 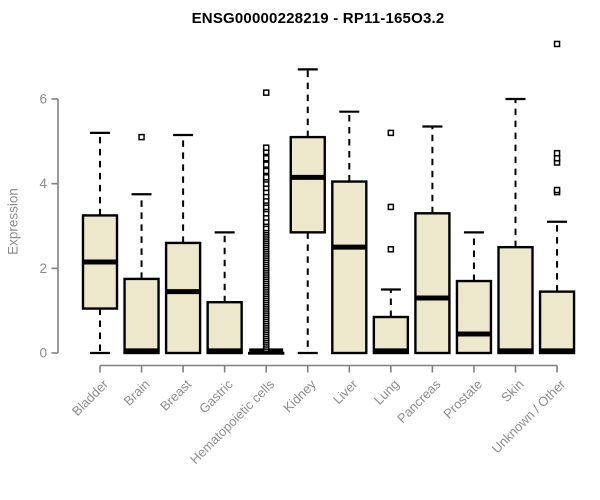 I want to click on box-group-pancreas, so click(x=432, y=240).